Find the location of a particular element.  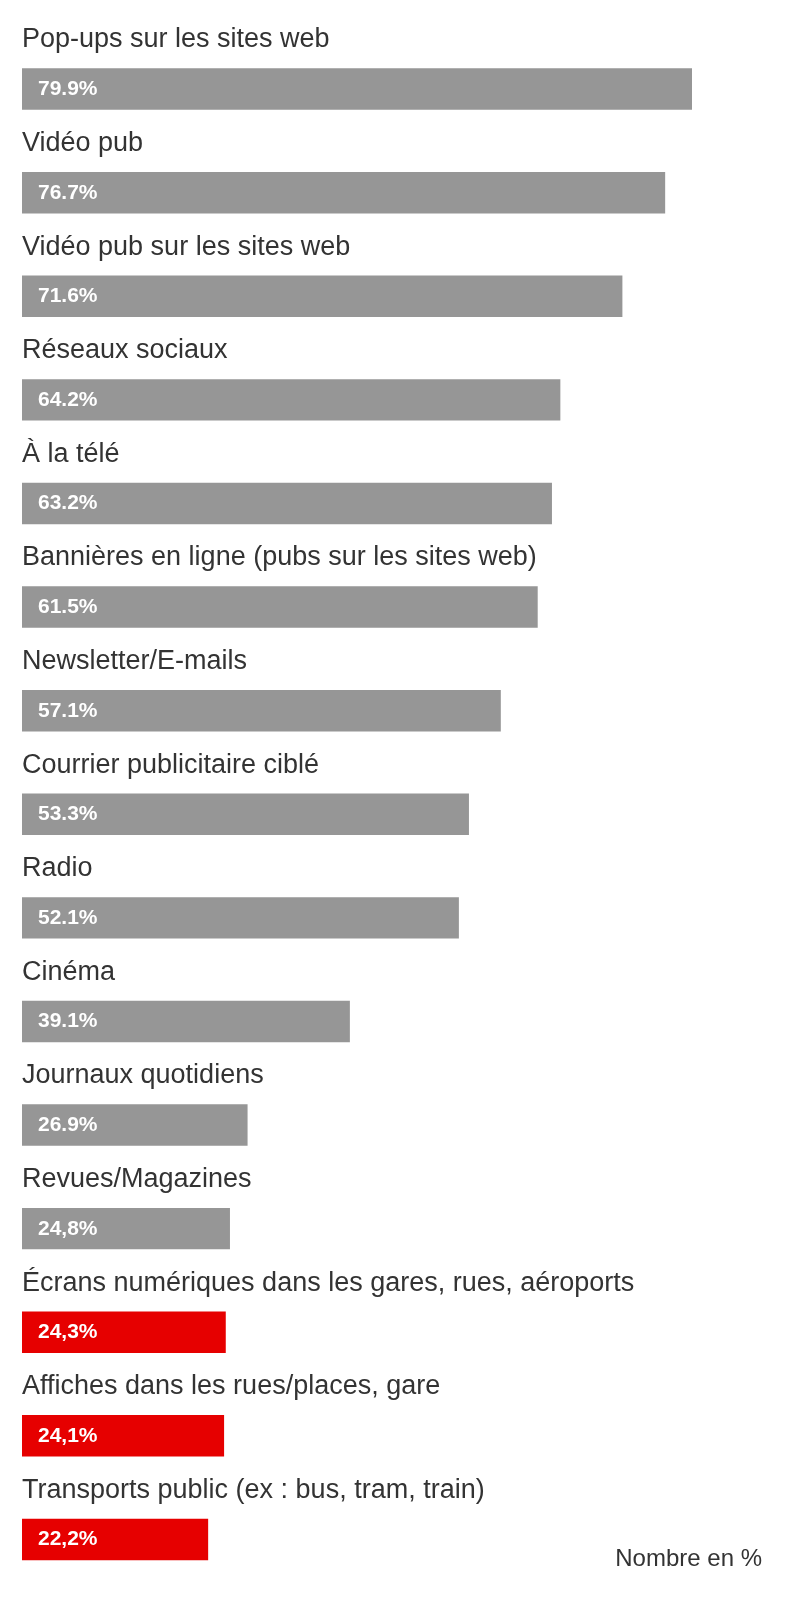

y-tick-label: À la télé is located at coordinates (71, 452).